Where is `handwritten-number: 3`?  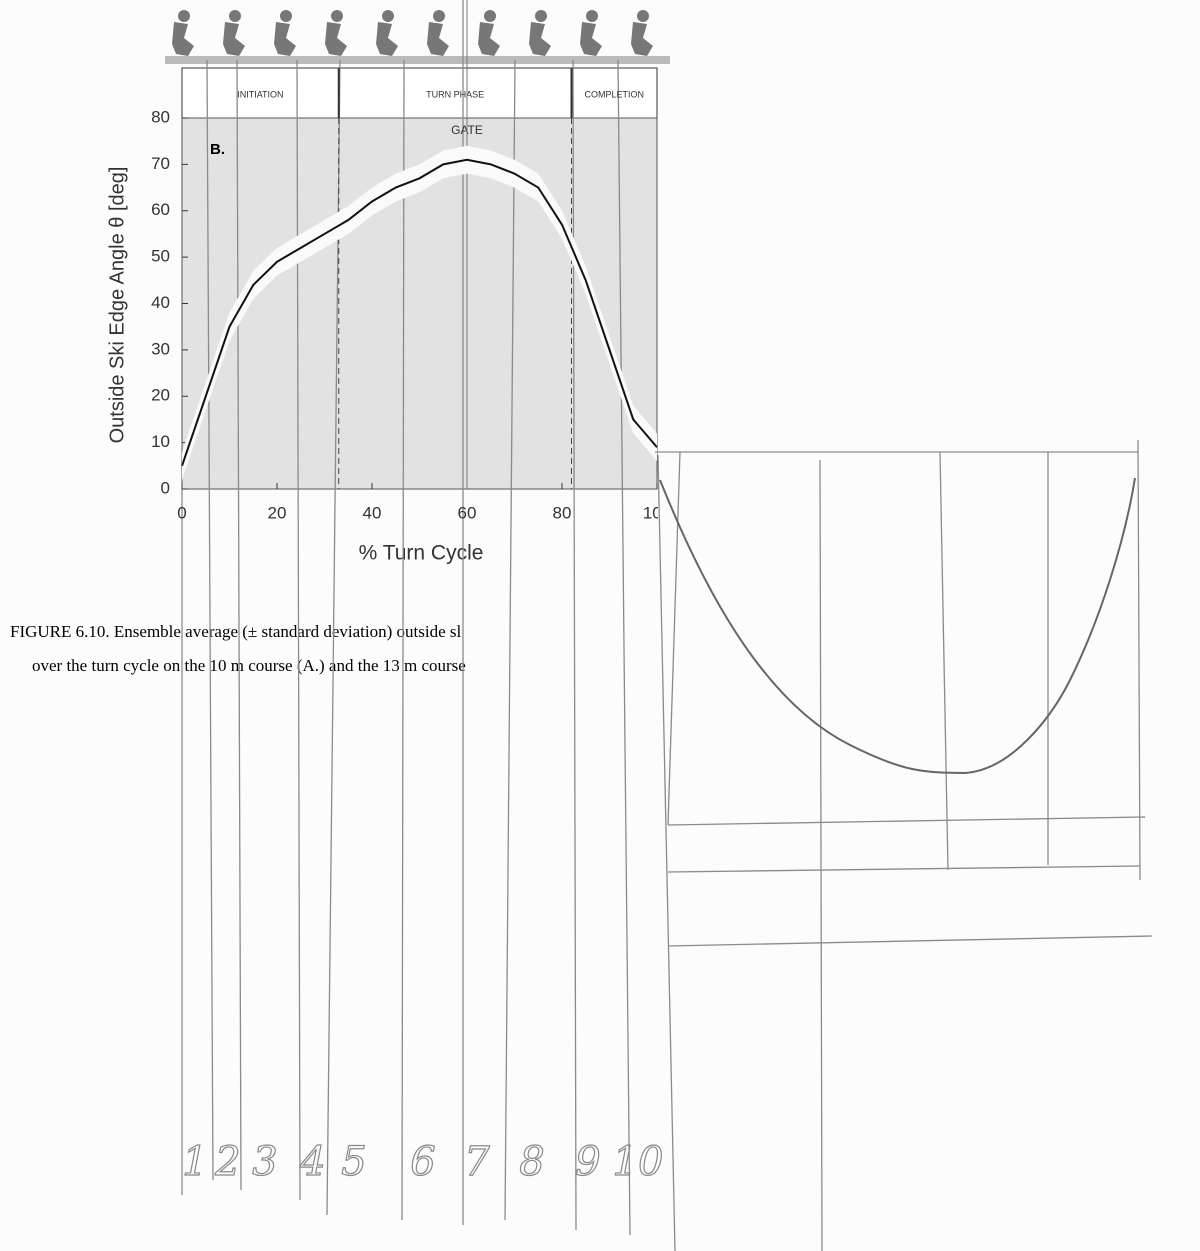
handwritten-number: 3 is located at coordinates (264, 1162).